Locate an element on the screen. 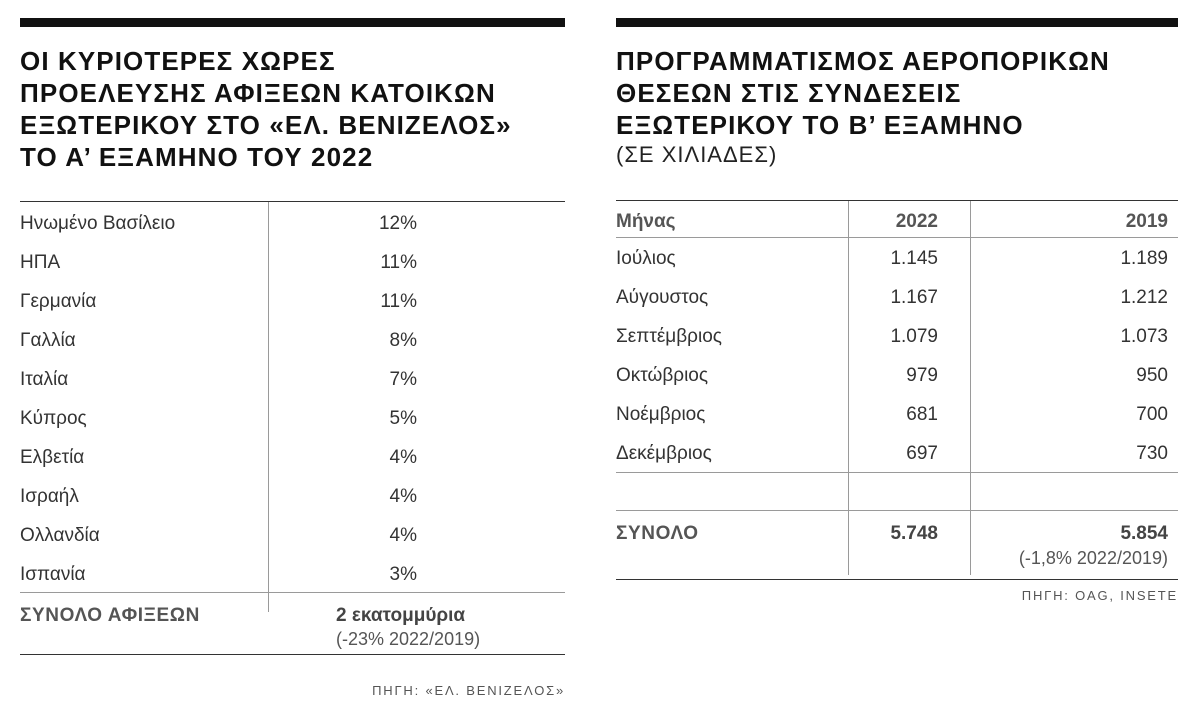 The height and width of the screenshot is (714, 1200). value-2019-cell: 950 is located at coordinates (1152, 375).